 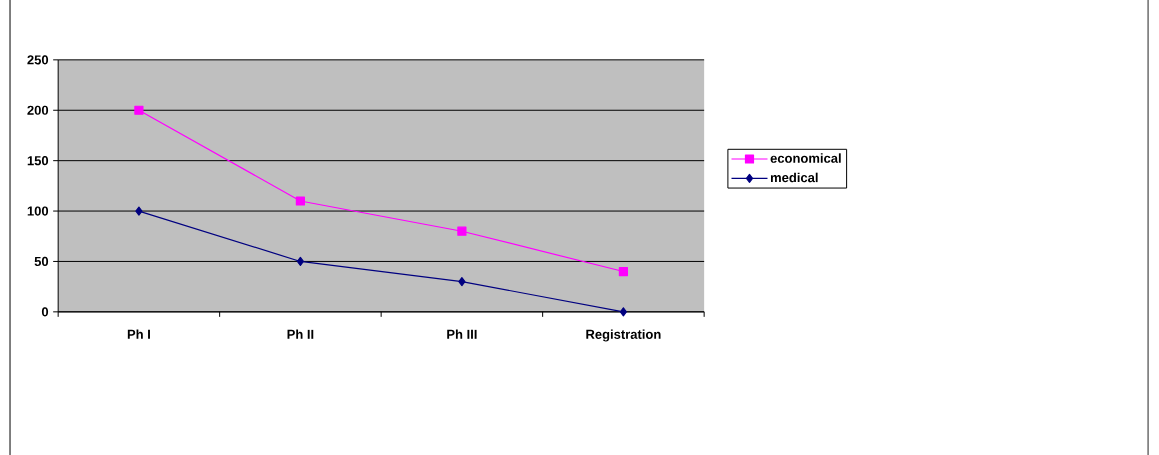 What do you see at coordinates (38, 211) in the screenshot?
I see `y-tick-label: 100` at bounding box center [38, 211].